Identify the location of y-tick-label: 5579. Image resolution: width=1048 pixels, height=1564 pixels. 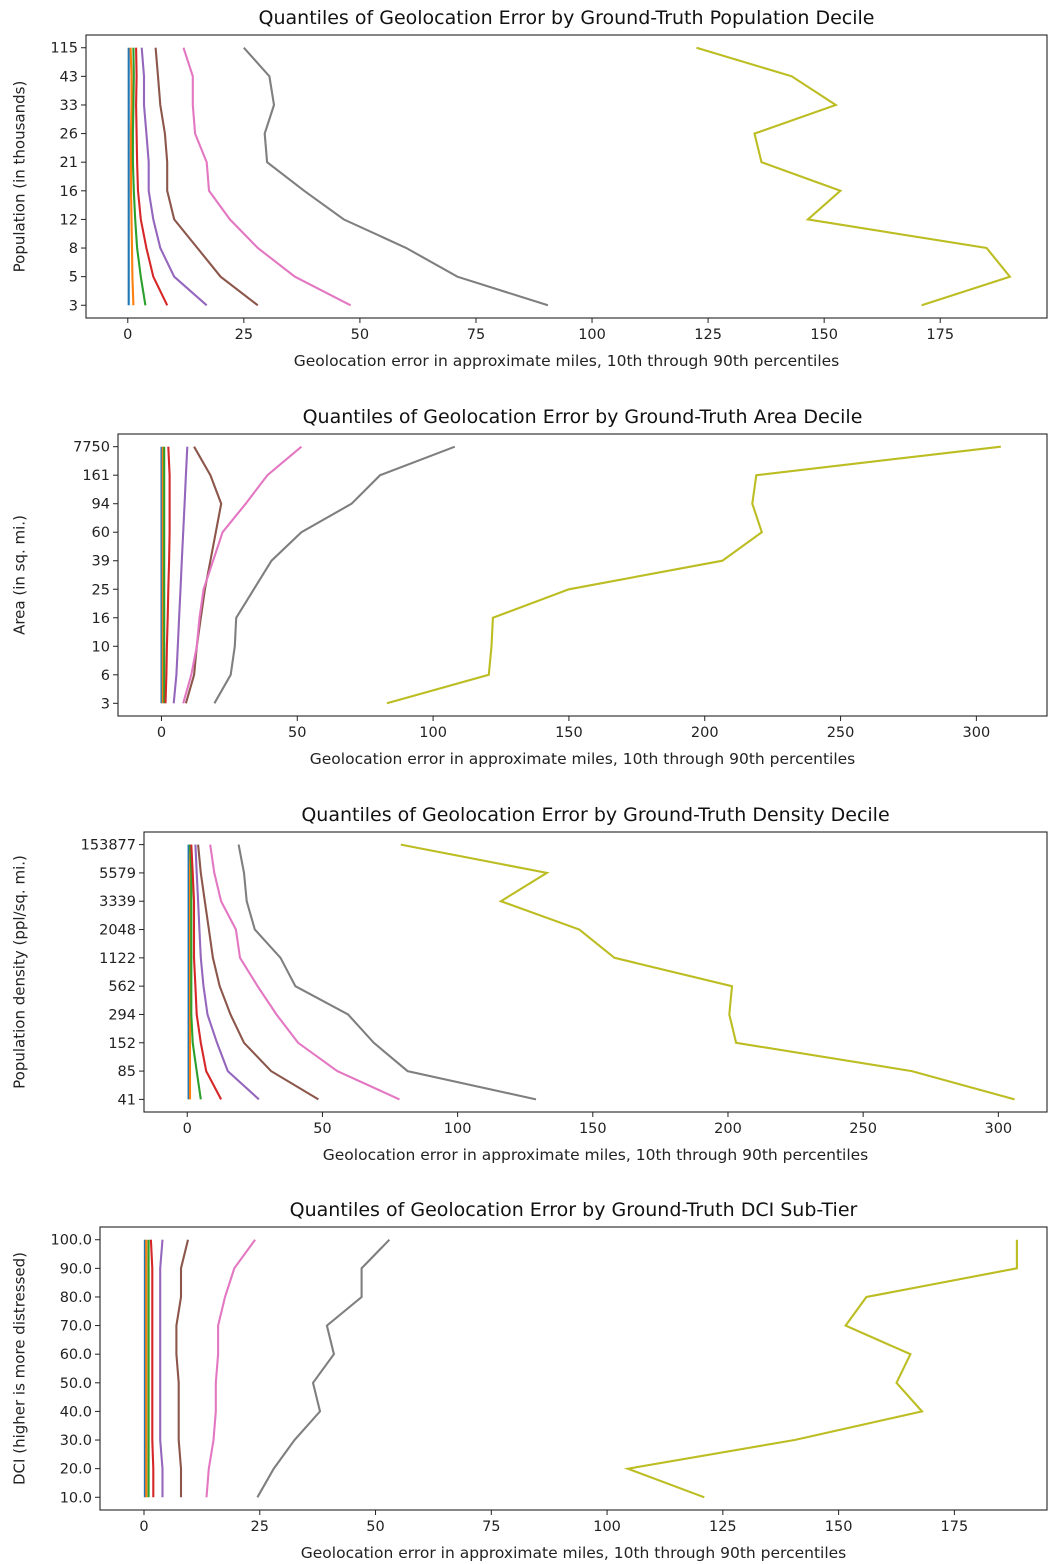
(117, 874).